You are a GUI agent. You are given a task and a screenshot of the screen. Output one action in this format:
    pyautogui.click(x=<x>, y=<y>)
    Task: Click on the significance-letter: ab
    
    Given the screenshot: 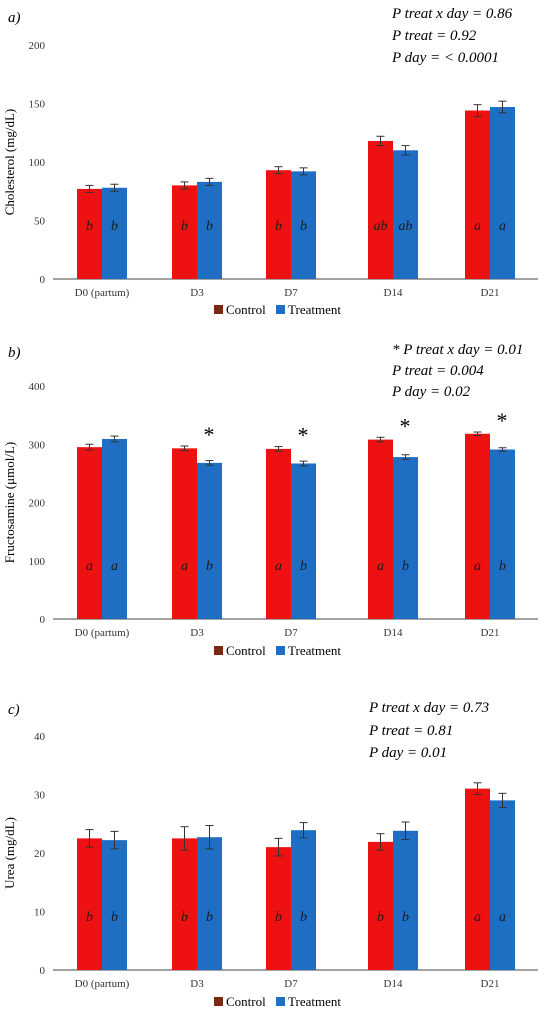 What is the action you would take?
    pyautogui.click(x=381, y=226)
    